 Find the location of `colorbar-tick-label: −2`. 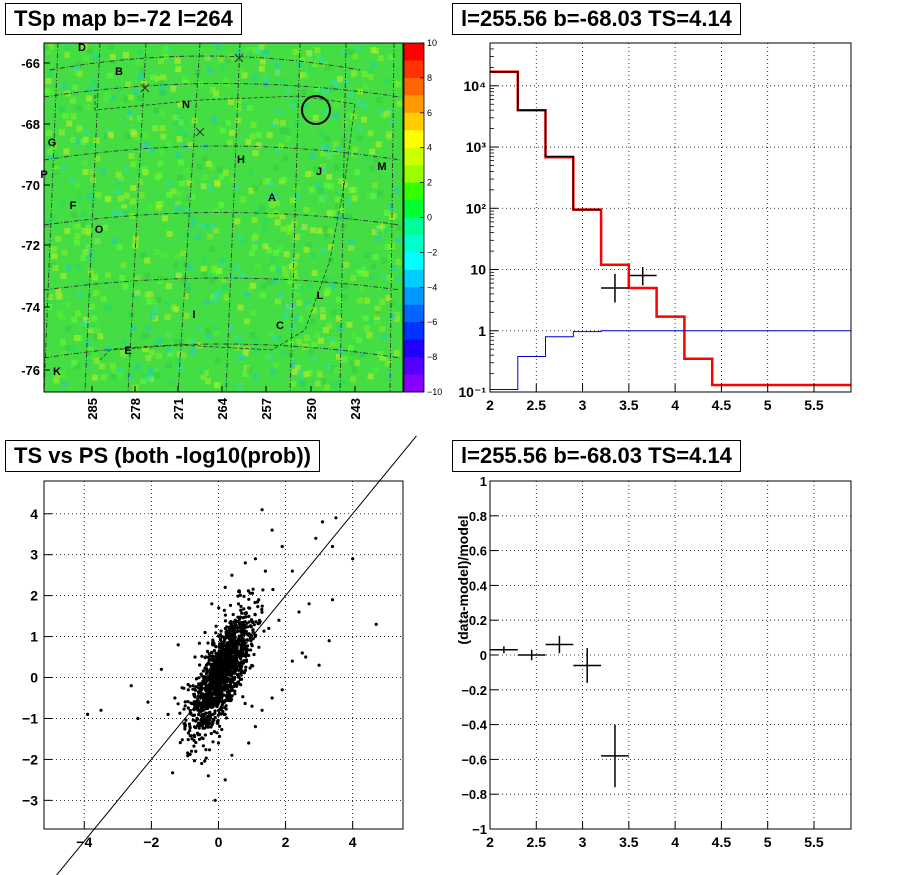

colorbar-tick-label: −2 is located at coordinates (432, 252).